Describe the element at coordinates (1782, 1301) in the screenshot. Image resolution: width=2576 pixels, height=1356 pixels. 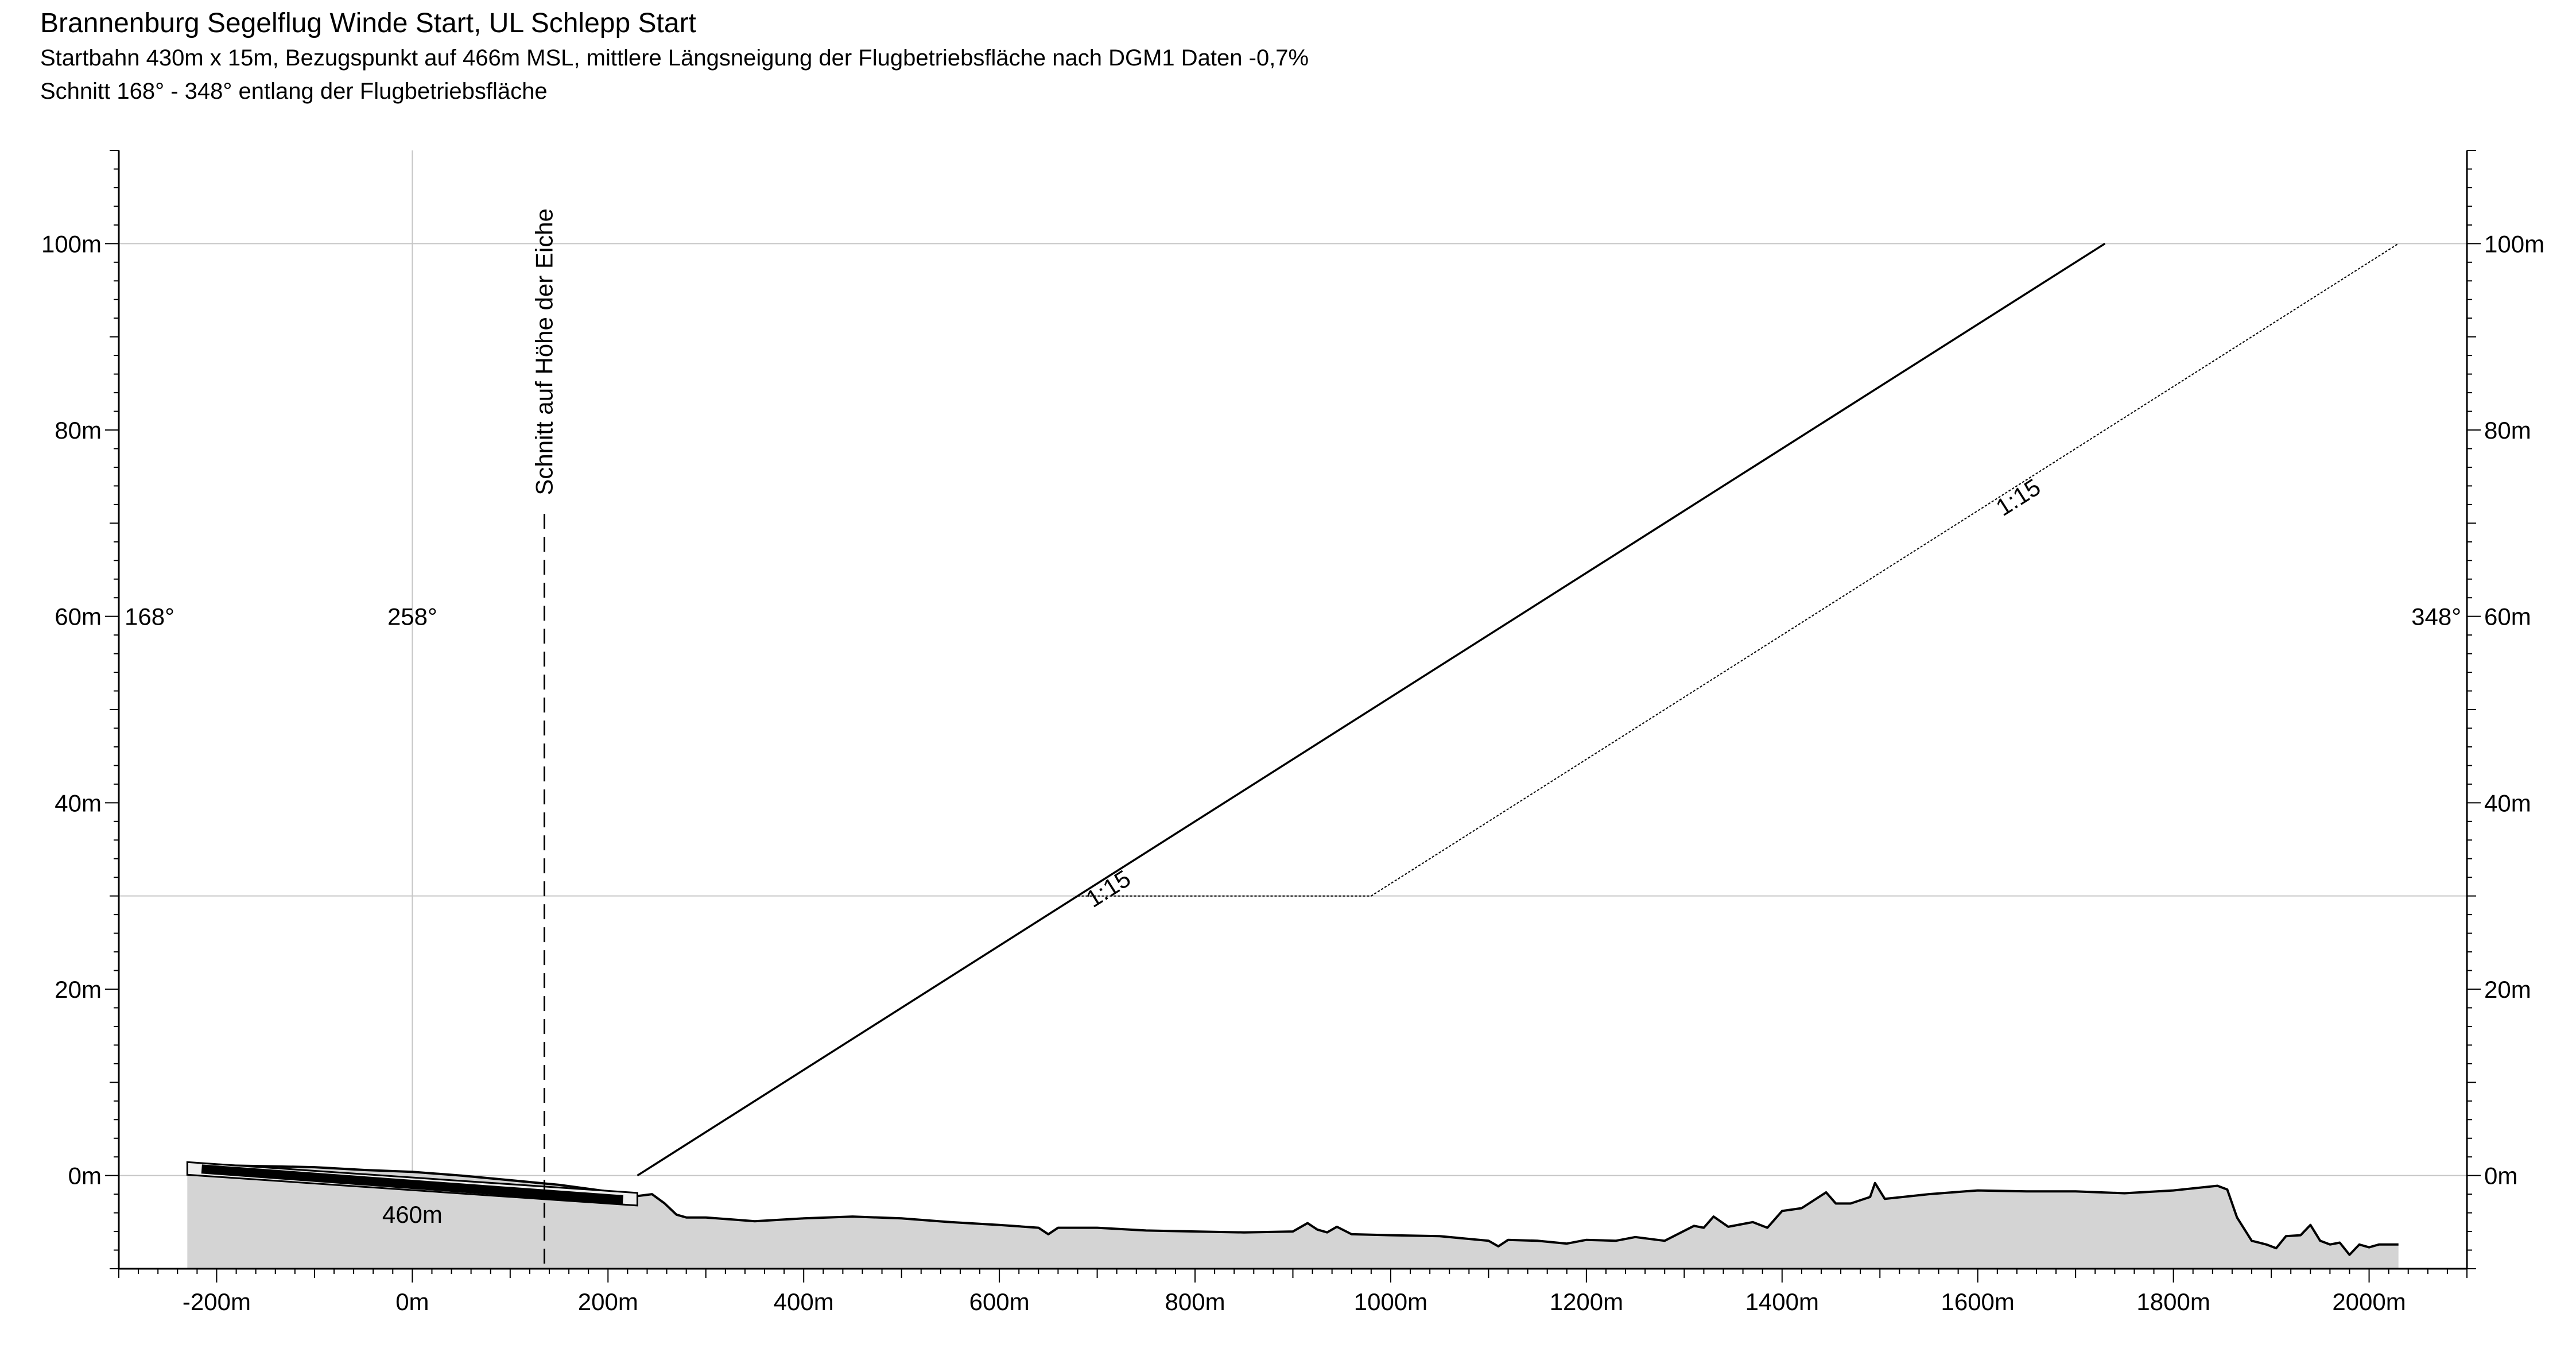
I see `x-tick-label: 1400m` at that location.